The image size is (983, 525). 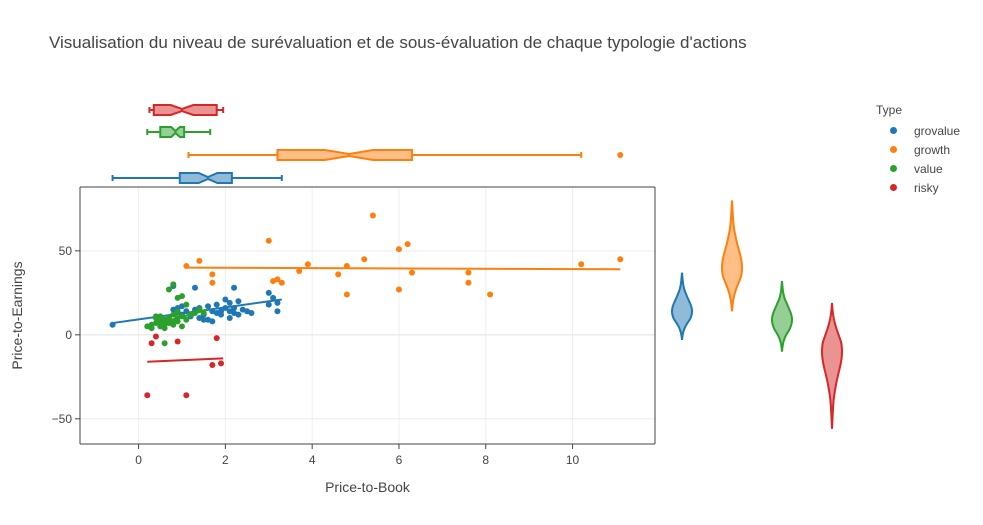 I want to click on legend-item-value: value, so click(x=918, y=168).